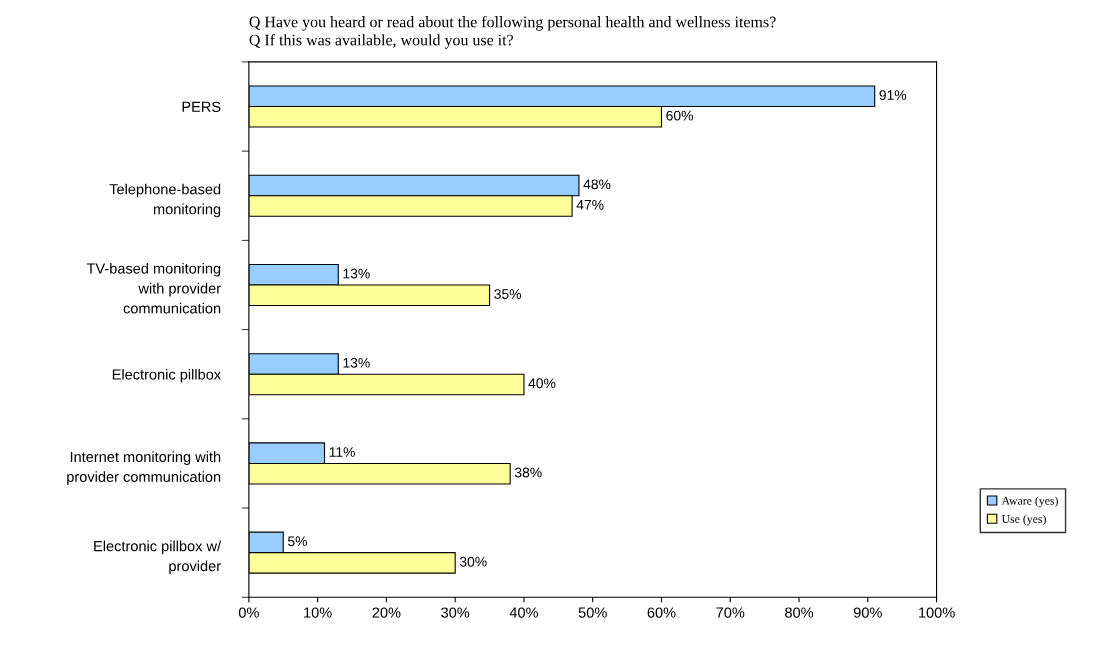 The height and width of the screenshot is (645, 1111). Describe the element at coordinates (524, 612) in the screenshot. I see `x-tick-label: 40%` at that location.